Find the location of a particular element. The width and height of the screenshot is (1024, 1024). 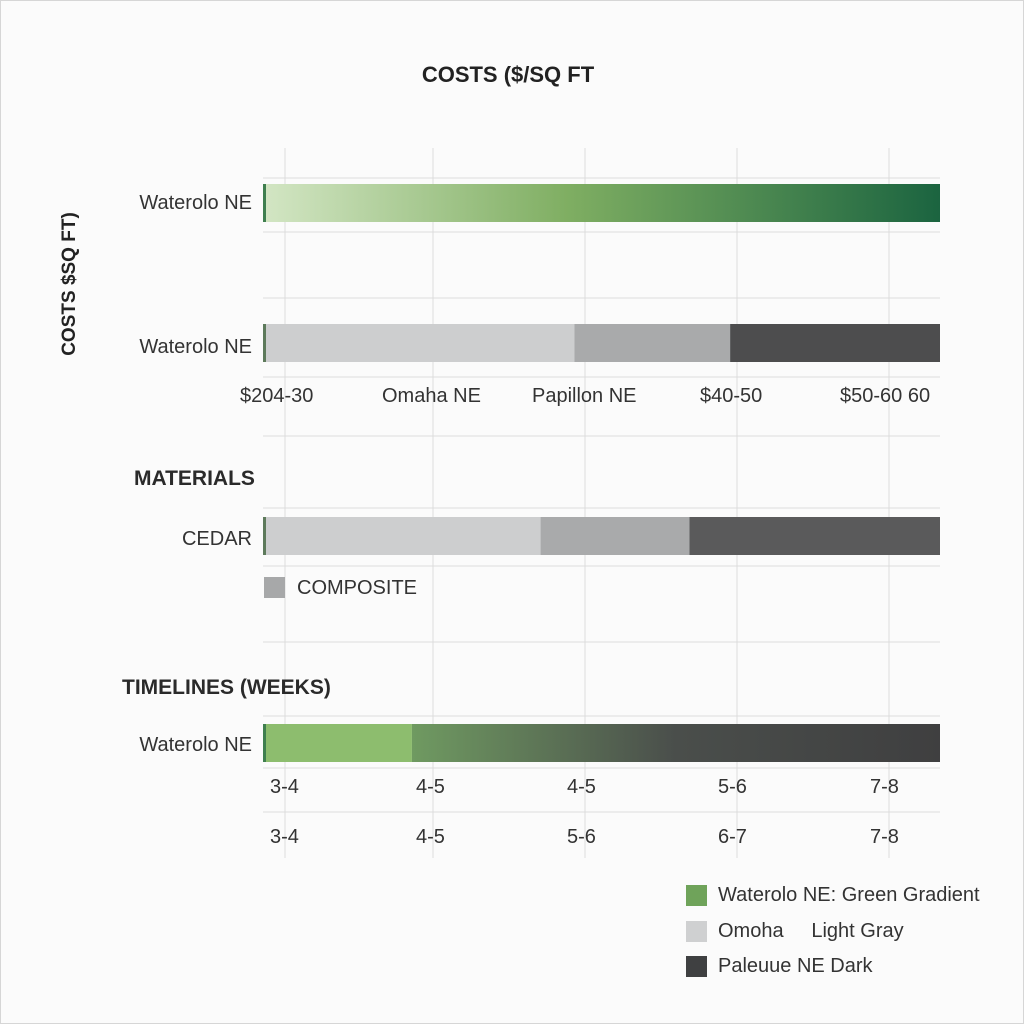

x-tick-label: 6-7 is located at coordinates (732, 837).